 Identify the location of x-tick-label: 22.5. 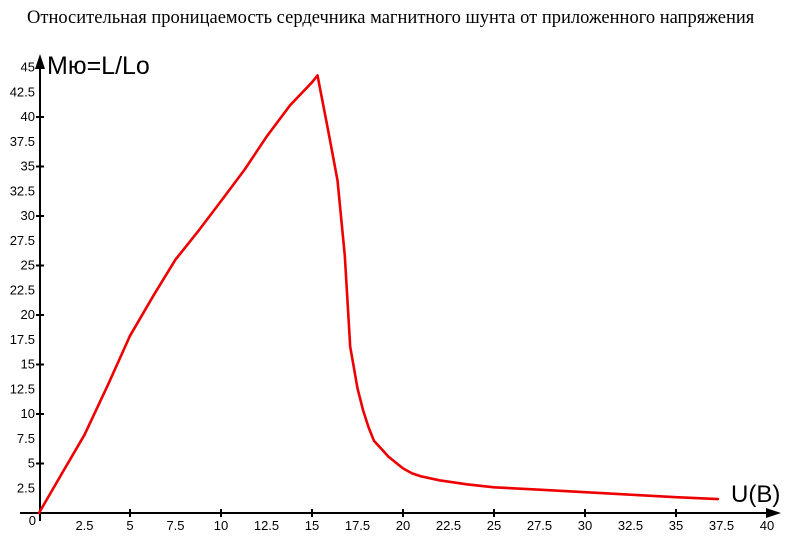
(448, 525).